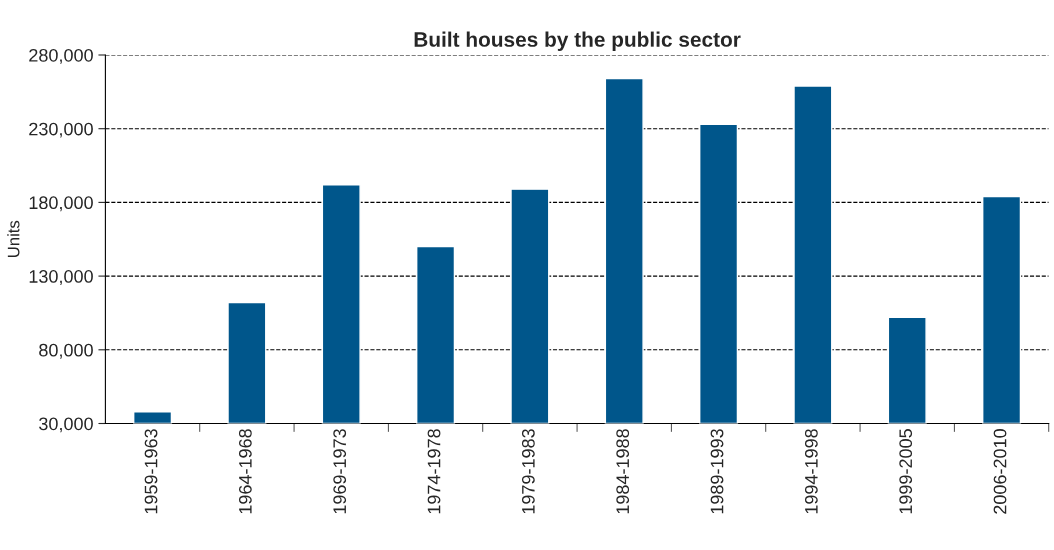  I want to click on x-tick-label: 1999-2005, so click(906, 471).